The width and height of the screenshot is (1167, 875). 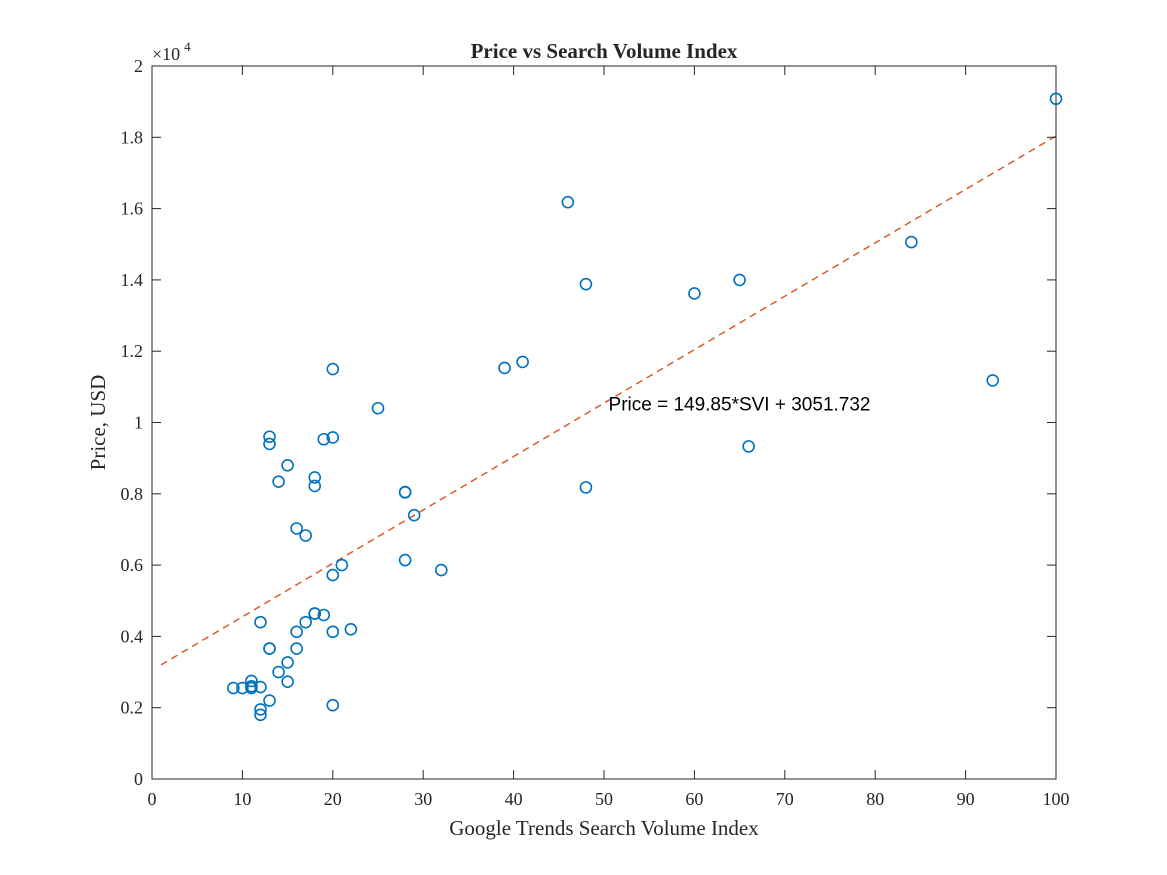 What do you see at coordinates (138, 66) in the screenshot?
I see `y-tick-label: 2` at bounding box center [138, 66].